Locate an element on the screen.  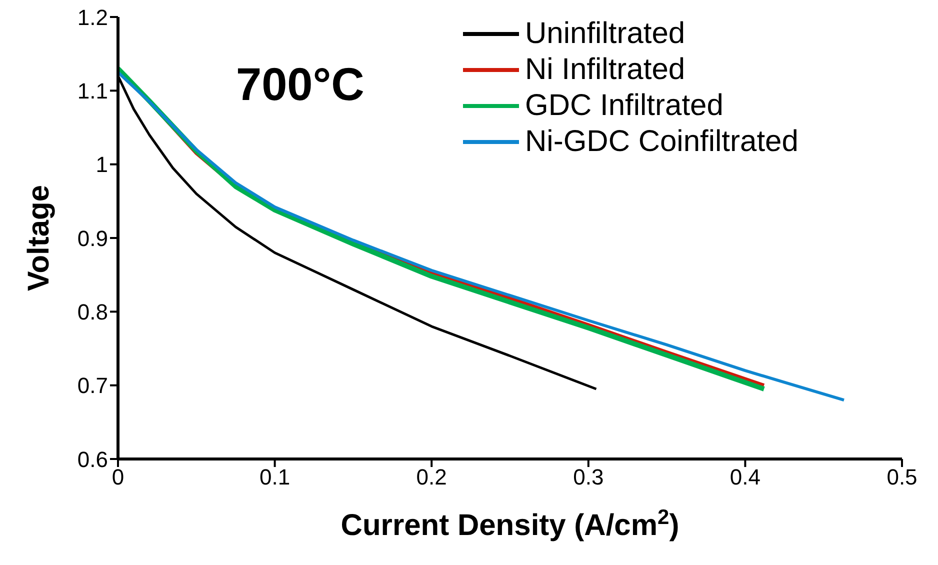
y-tick-label: 1 is located at coordinates (102, 165).